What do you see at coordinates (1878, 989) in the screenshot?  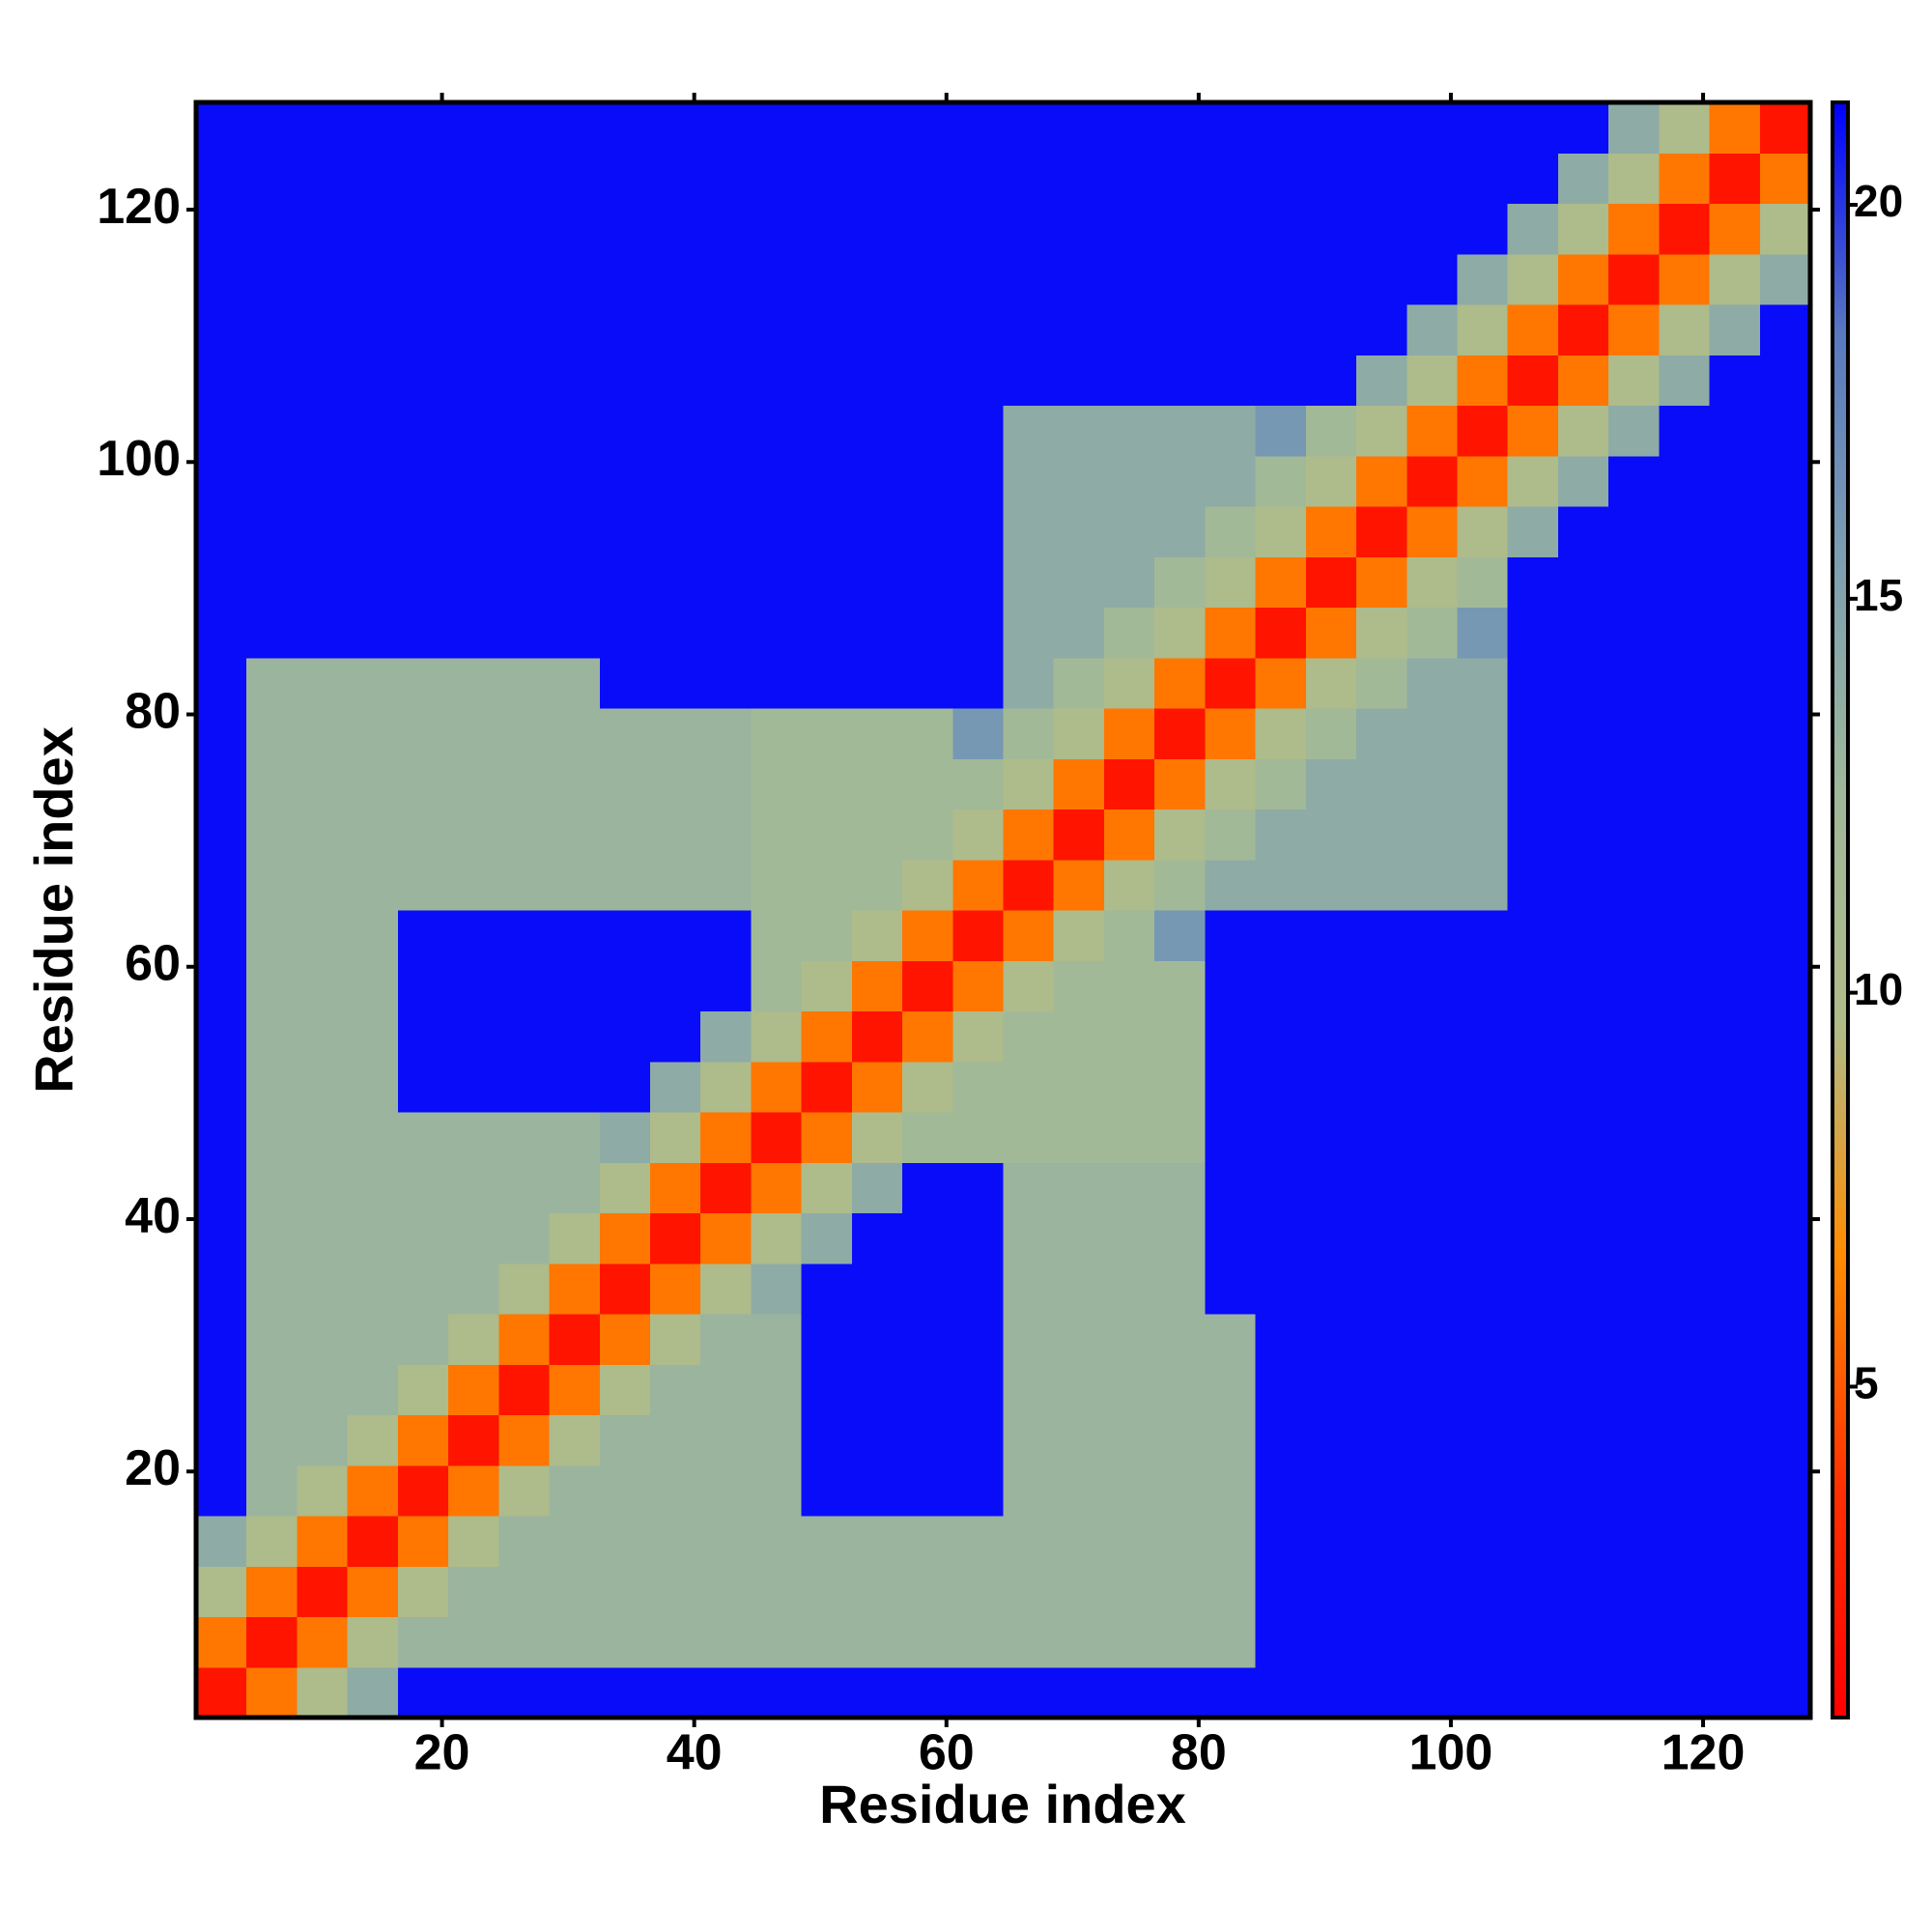 I see `colorbar-tick-label: 10` at bounding box center [1878, 989].